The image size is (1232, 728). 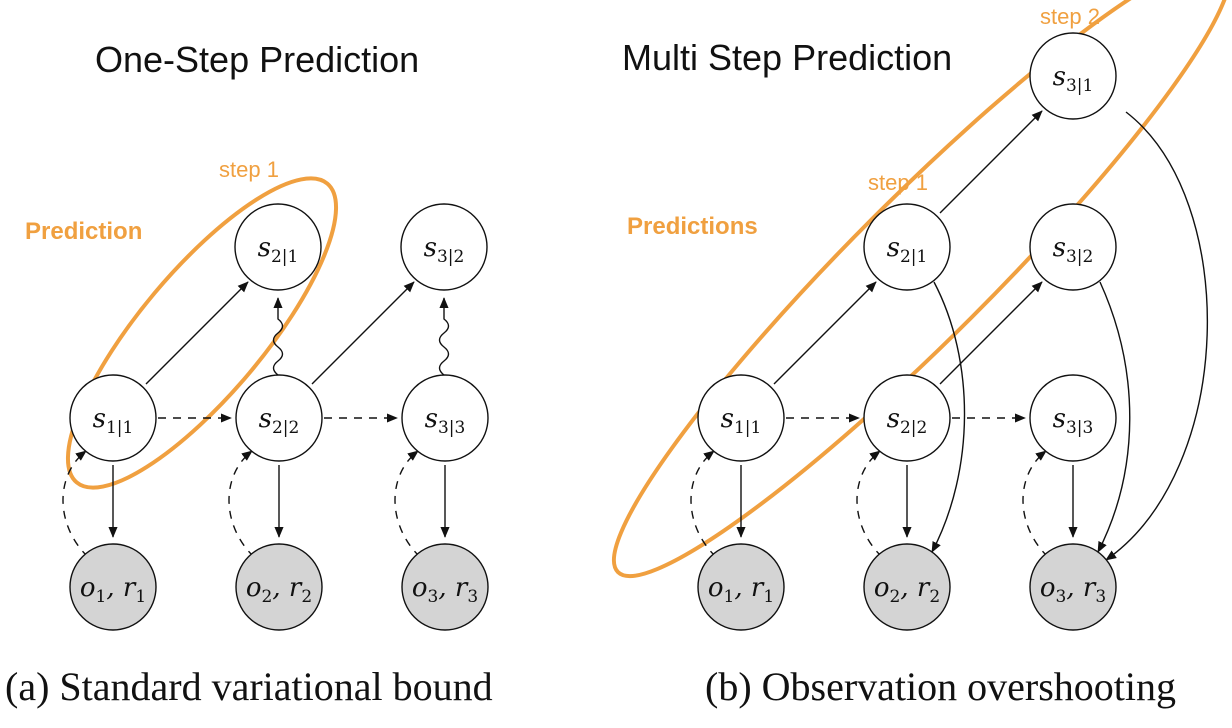 I want to click on panel-b-step2-label: step 2, so click(x=1070, y=16).